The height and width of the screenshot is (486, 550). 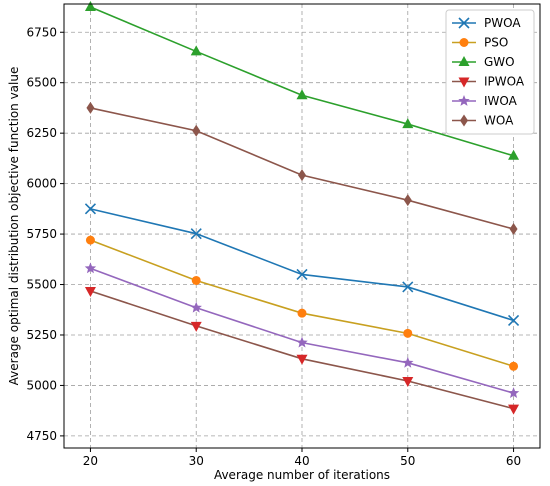 I want to click on legend-entry-iwoa: IWOA, so click(x=485, y=101).